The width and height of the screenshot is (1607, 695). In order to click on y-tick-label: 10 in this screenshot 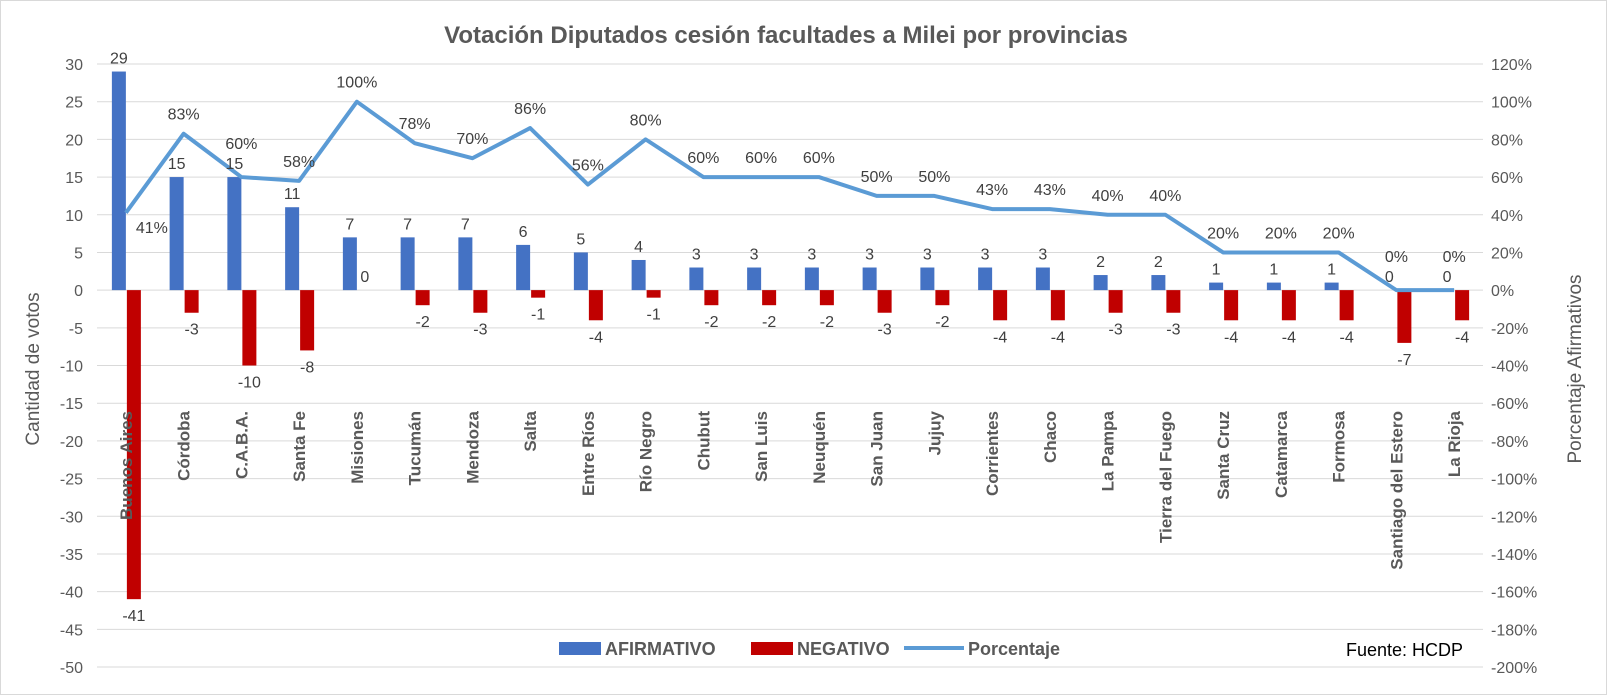, I will do `click(74, 216)`.